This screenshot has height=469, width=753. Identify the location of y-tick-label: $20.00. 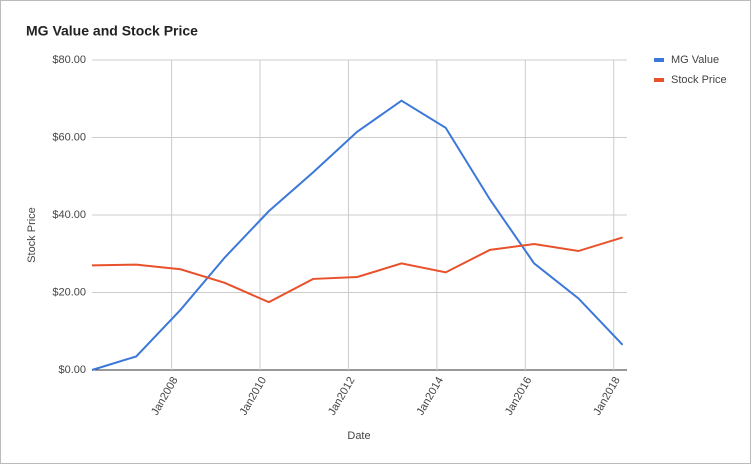
(69, 292).